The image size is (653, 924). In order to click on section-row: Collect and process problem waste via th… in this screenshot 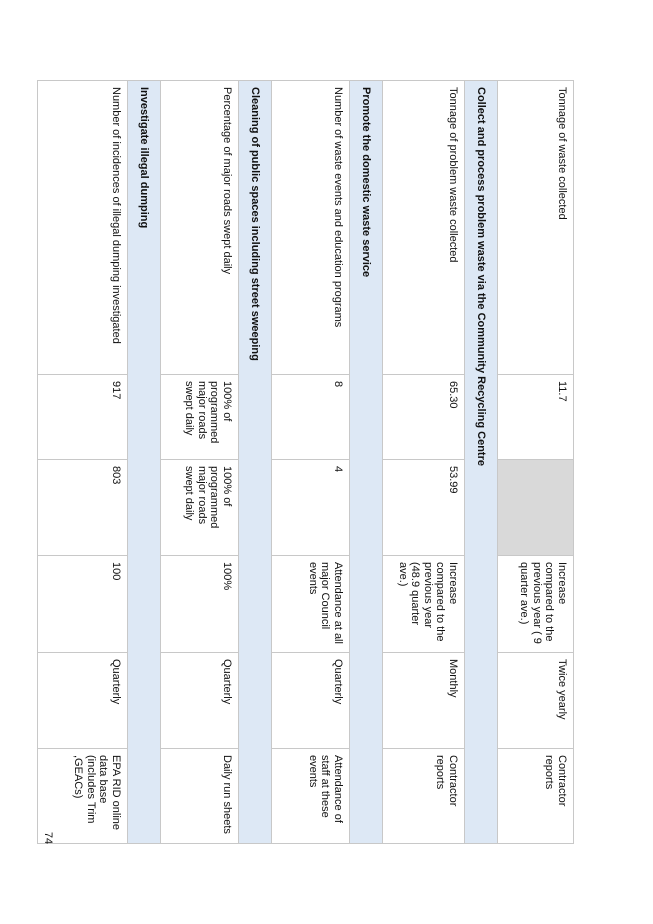, I will do `click(481, 462)`.